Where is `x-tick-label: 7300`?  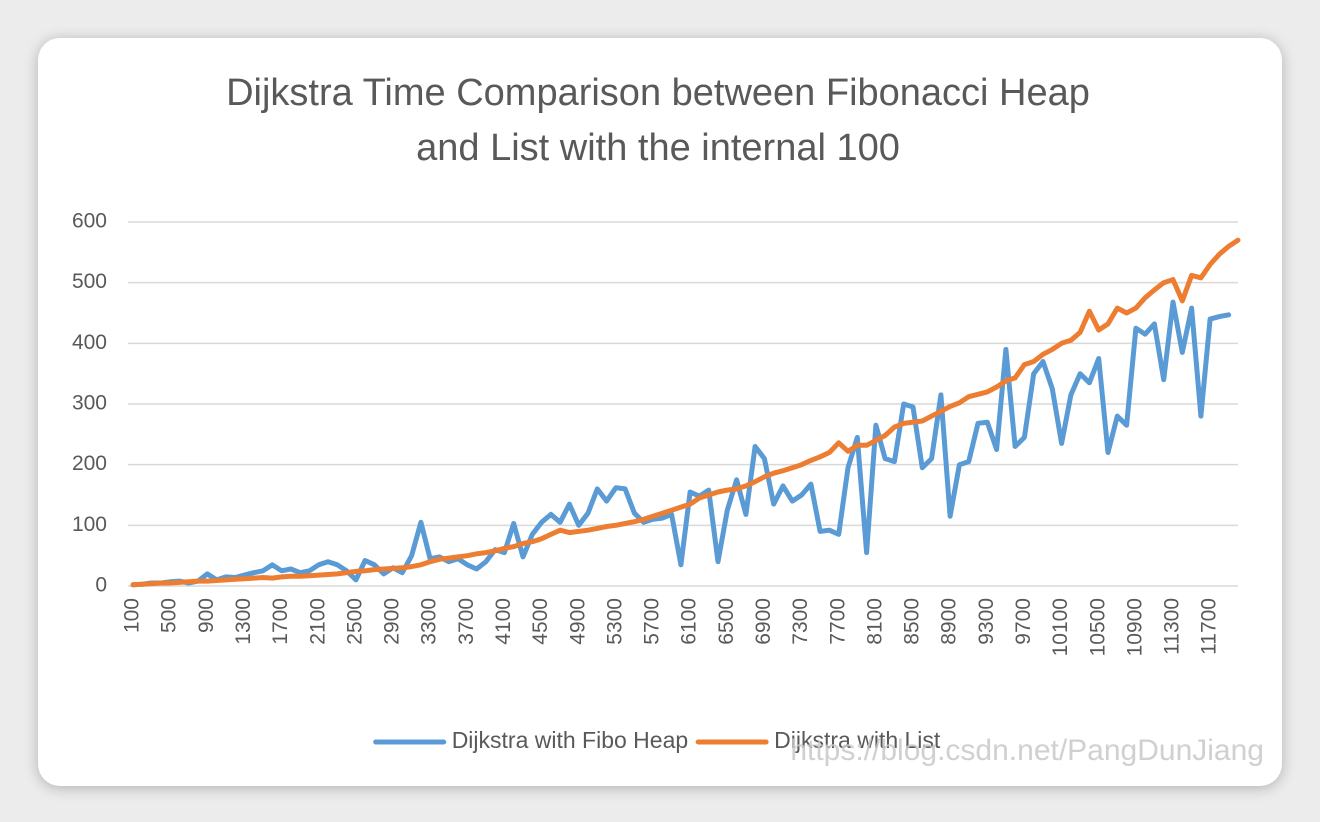 x-tick-label: 7300 is located at coordinates (800, 621).